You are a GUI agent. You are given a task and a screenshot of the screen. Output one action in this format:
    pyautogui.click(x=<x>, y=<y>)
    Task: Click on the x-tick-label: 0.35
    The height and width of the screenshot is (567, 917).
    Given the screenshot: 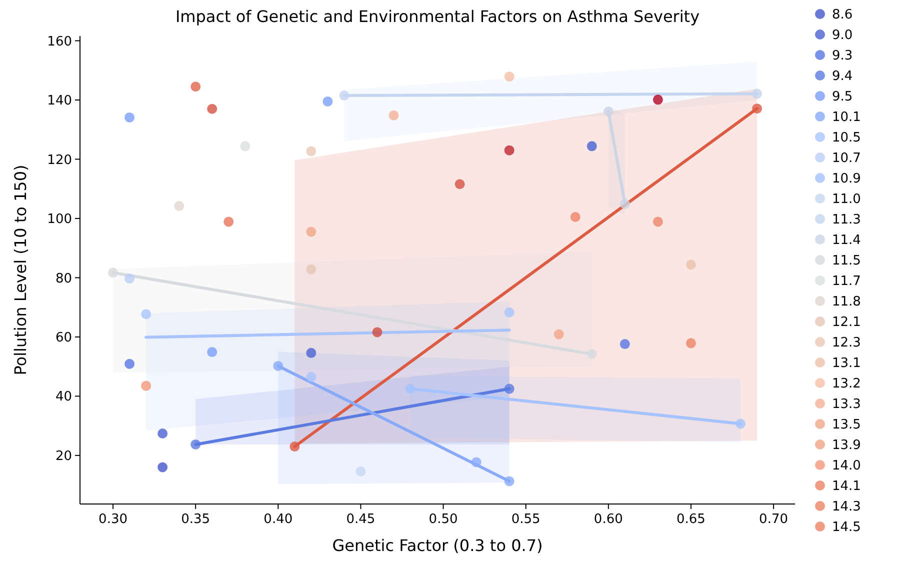 What is the action you would take?
    pyautogui.click(x=195, y=519)
    